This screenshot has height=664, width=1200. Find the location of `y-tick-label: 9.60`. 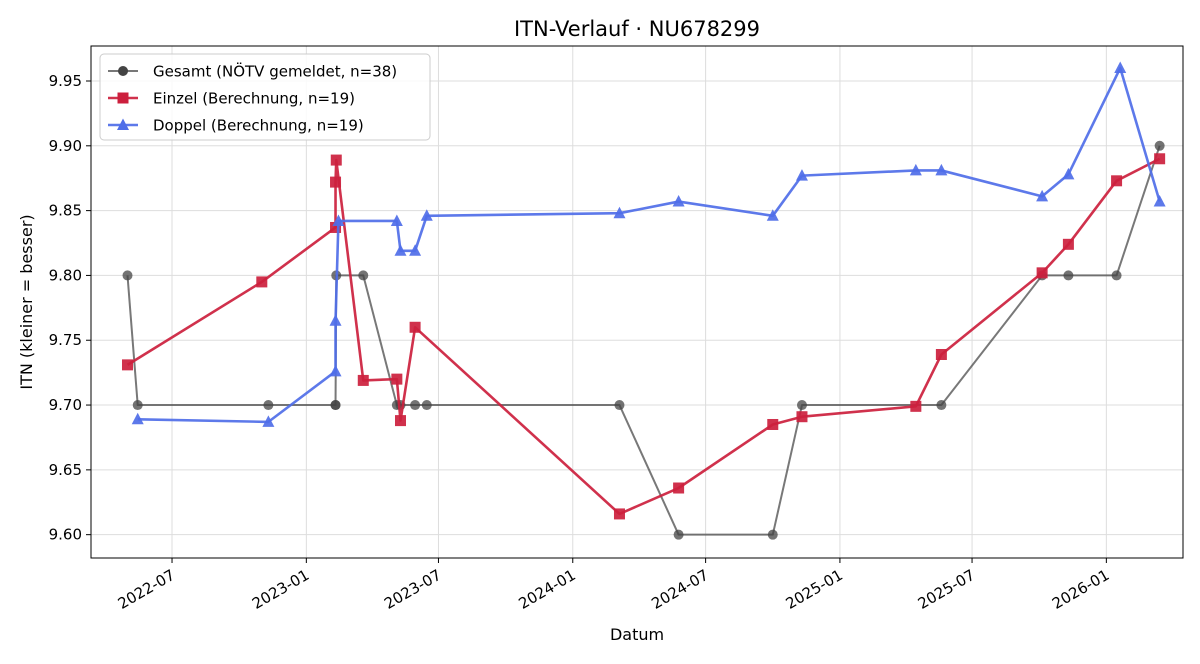

y-tick-label: 9.60 is located at coordinates (65, 535).